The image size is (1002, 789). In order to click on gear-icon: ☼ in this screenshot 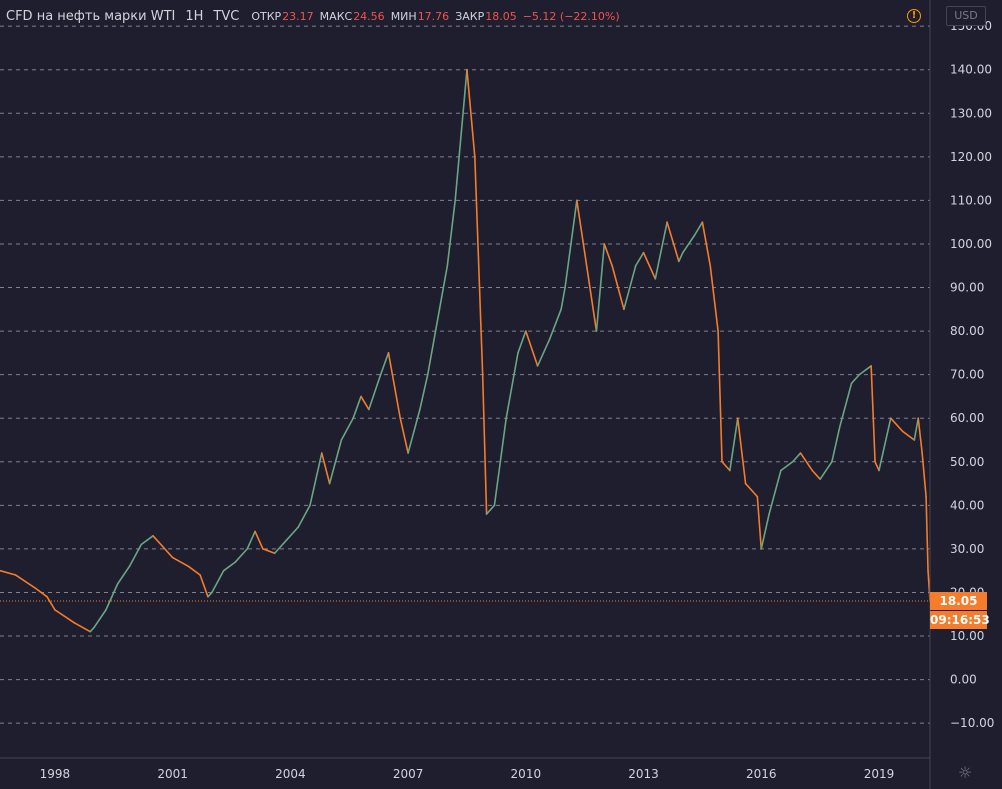, I will do `click(965, 772)`.